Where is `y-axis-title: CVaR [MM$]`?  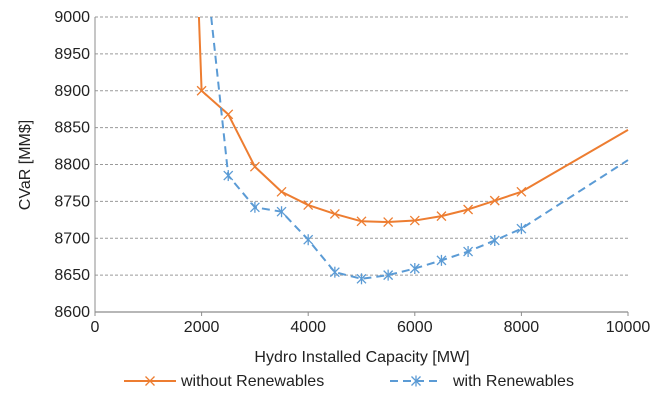
y-axis-title: CVaR [MM$] is located at coordinates (25, 165).